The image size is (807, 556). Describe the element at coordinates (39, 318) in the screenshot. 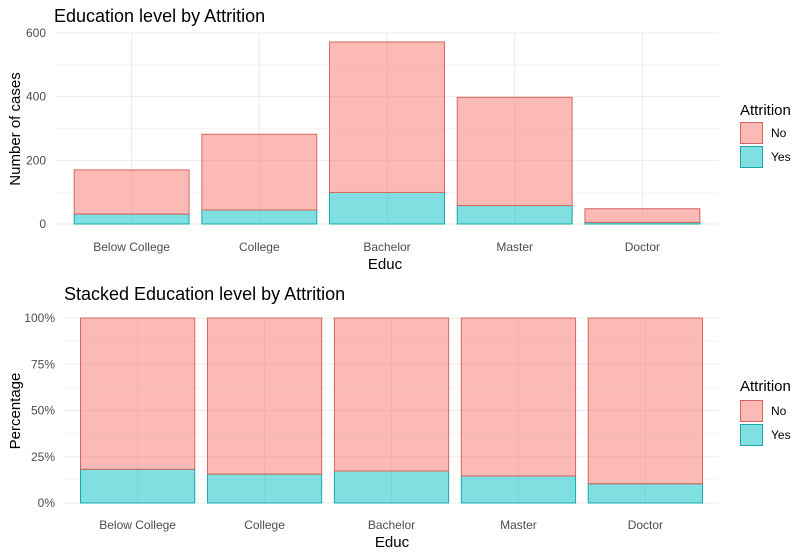

I see `y-tick-label: 100%` at that location.